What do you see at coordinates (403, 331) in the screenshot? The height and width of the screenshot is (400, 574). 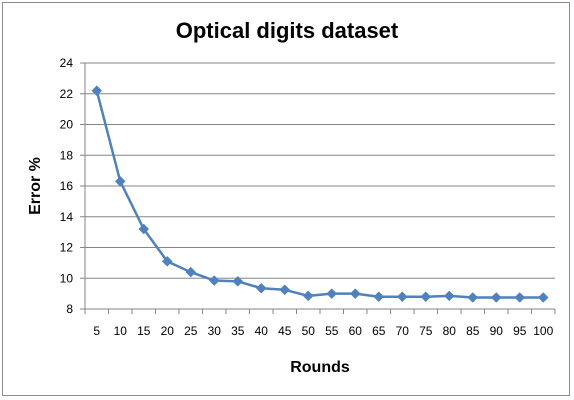 I see `x-tick-label: 70` at bounding box center [403, 331].